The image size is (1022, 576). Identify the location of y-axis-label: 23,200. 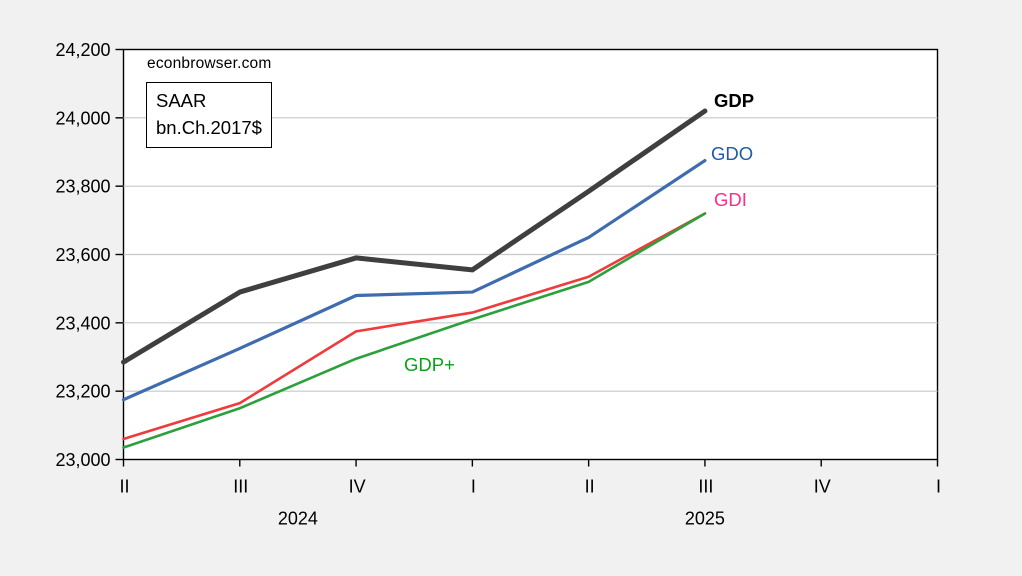
(82, 392).